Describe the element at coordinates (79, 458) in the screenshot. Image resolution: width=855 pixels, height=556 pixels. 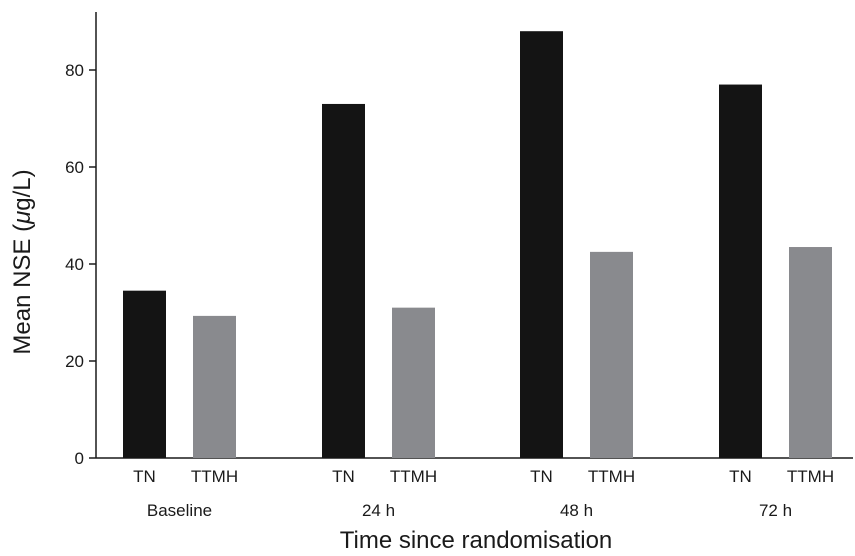
I see `y-tick-label: 0` at that location.